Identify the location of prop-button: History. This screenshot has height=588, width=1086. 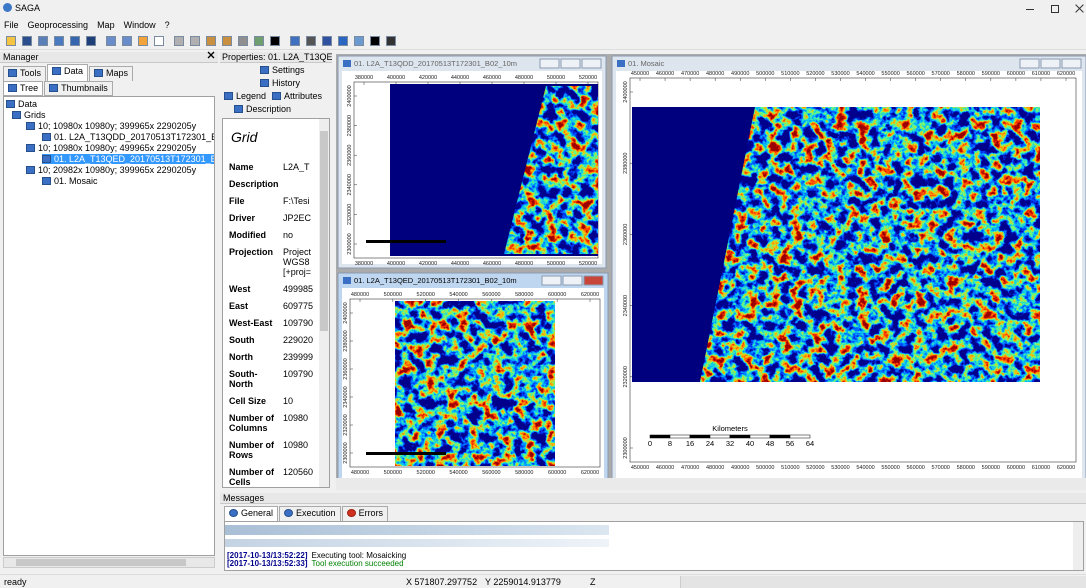
(280, 83).